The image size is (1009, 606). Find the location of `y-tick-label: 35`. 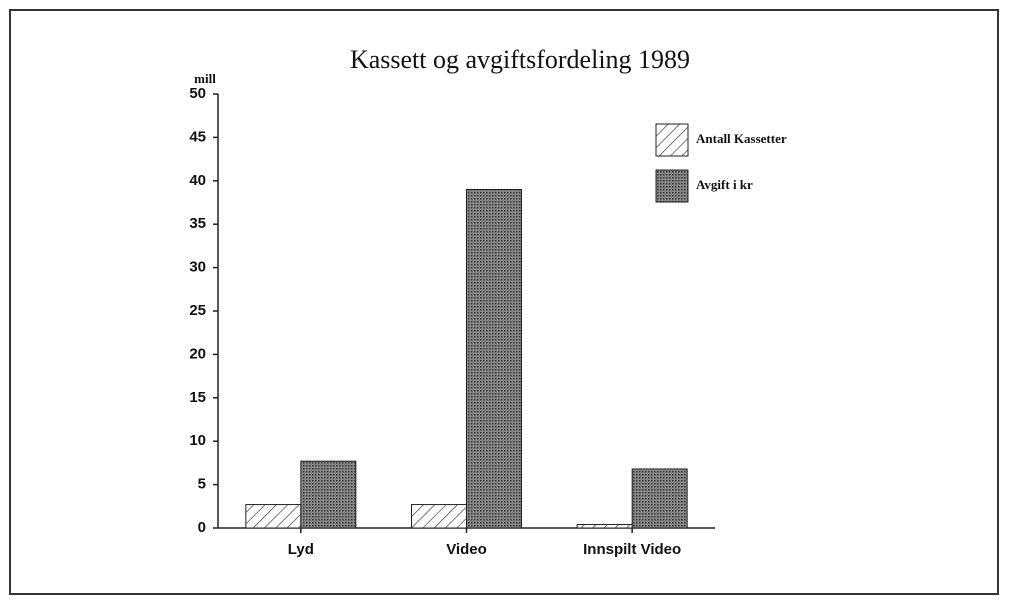

y-tick-label: 35 is located at coordinates (197, 223).